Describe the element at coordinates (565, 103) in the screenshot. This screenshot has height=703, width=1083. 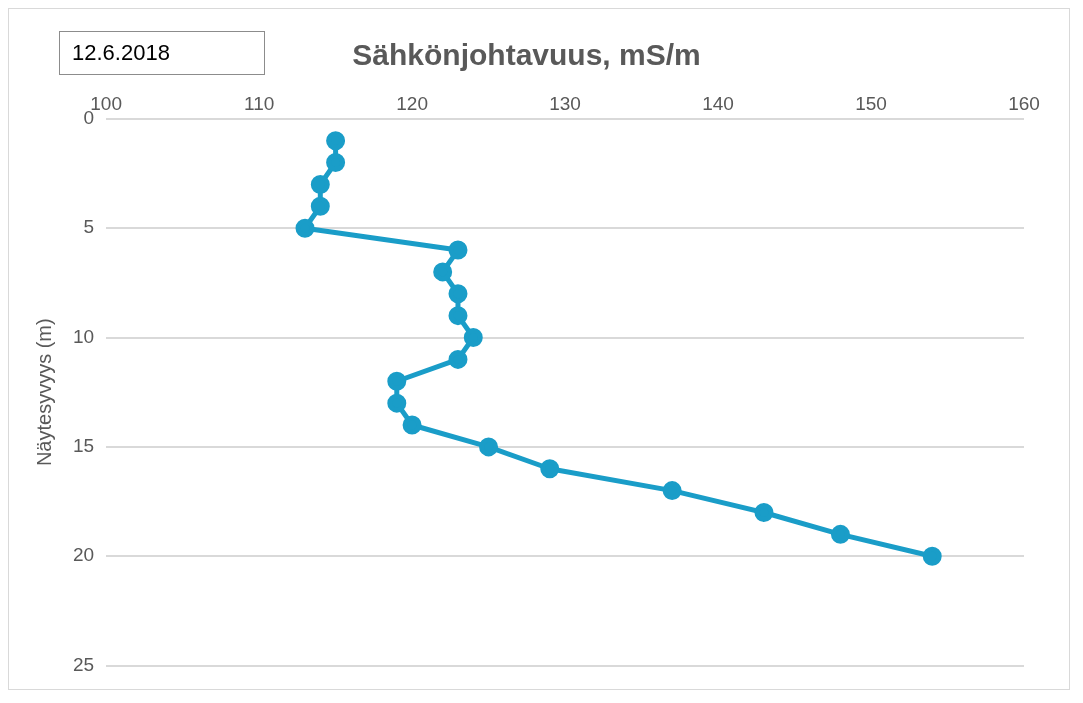
I see `x-tick-label: 130` at that location.